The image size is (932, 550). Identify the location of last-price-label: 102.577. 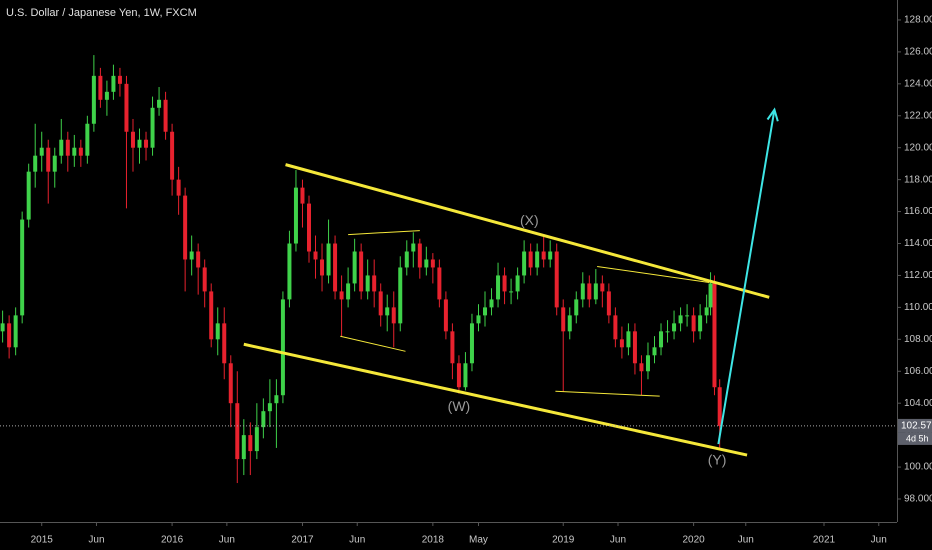
(916, 426).